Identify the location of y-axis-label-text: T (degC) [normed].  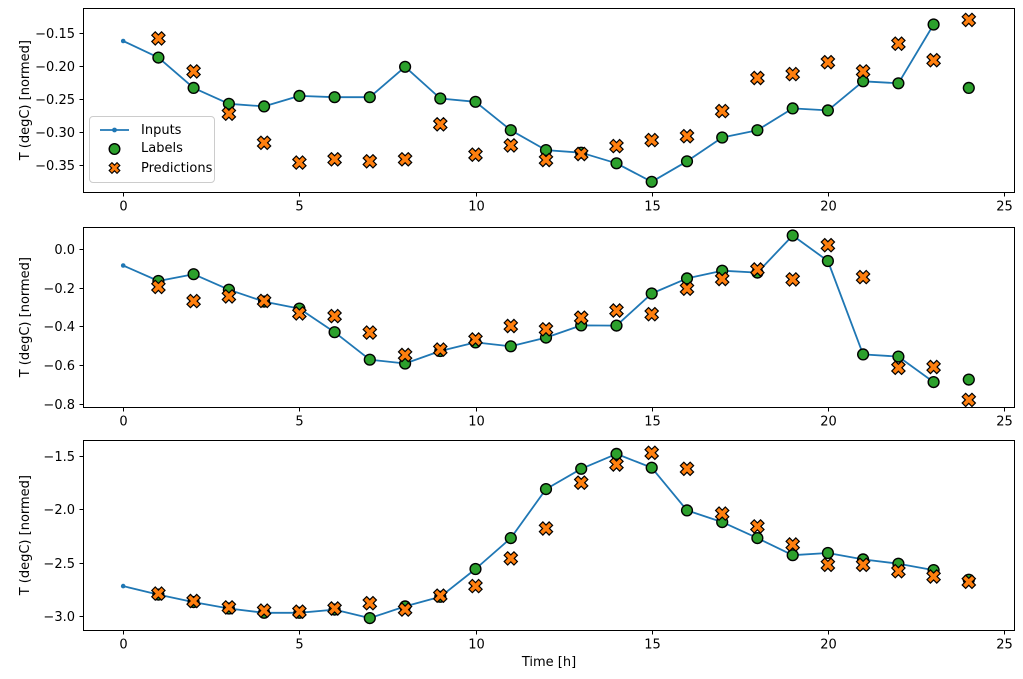
(25, 535).